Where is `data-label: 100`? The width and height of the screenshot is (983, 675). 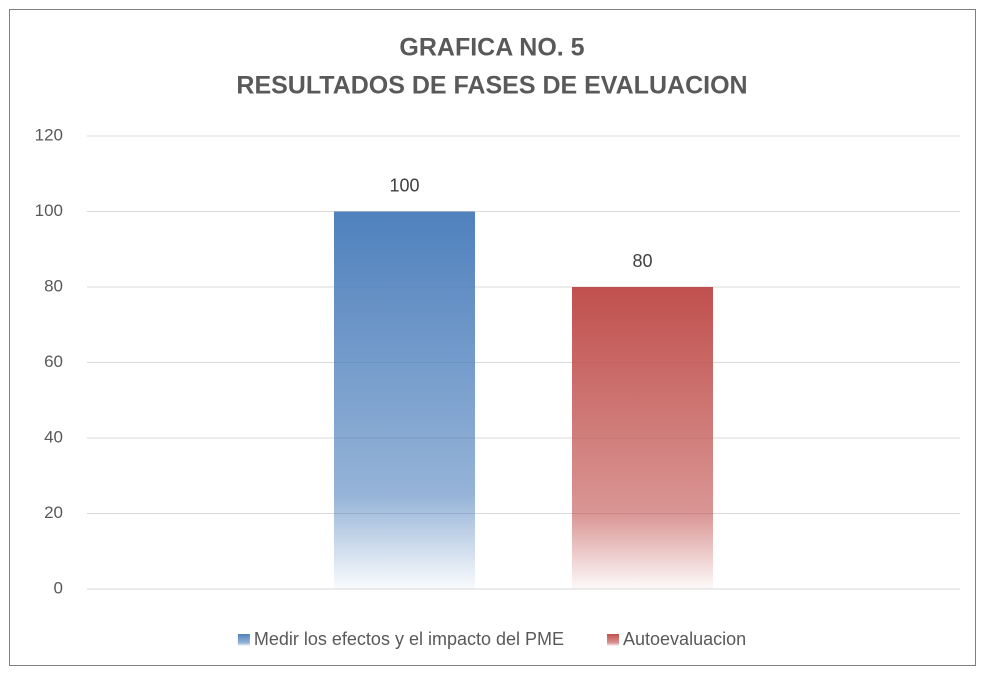 data-label: 100 is located at coordinates (404, 185).